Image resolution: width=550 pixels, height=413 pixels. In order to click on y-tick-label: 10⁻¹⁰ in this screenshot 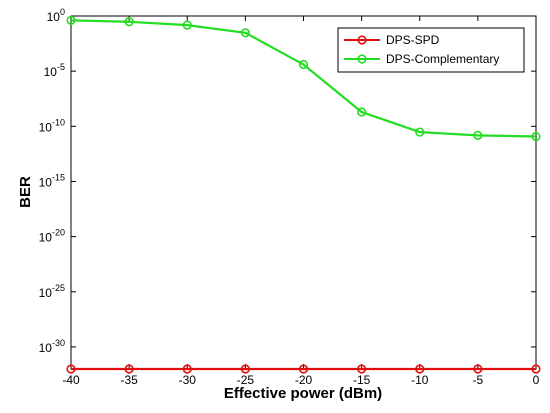, I will do `click(52, 125)`.